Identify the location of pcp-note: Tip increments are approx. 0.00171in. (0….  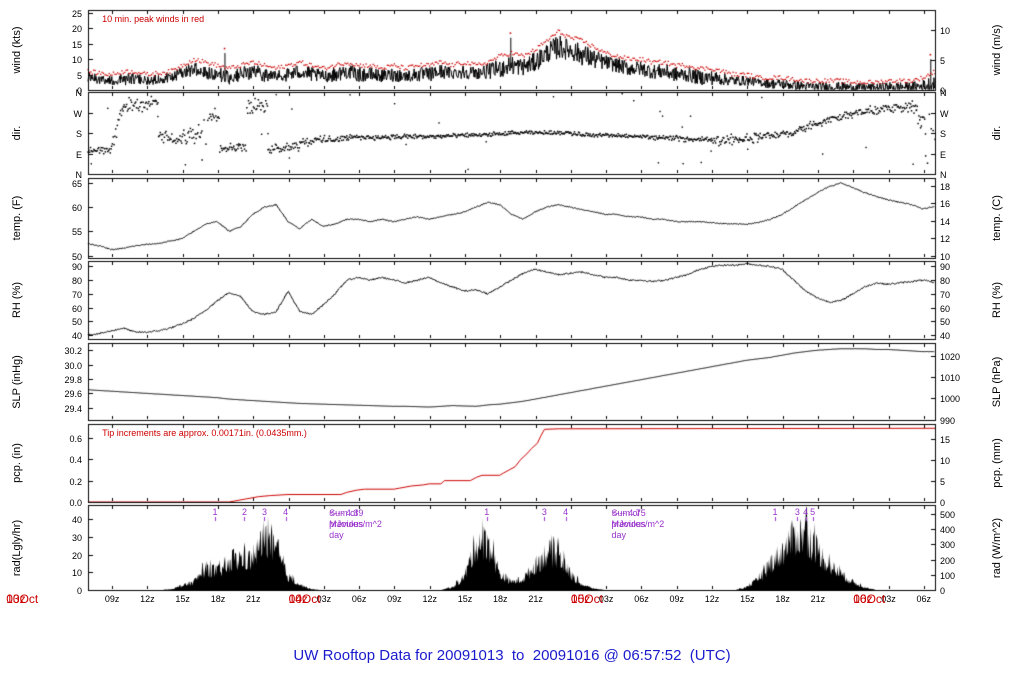
(204, 433).